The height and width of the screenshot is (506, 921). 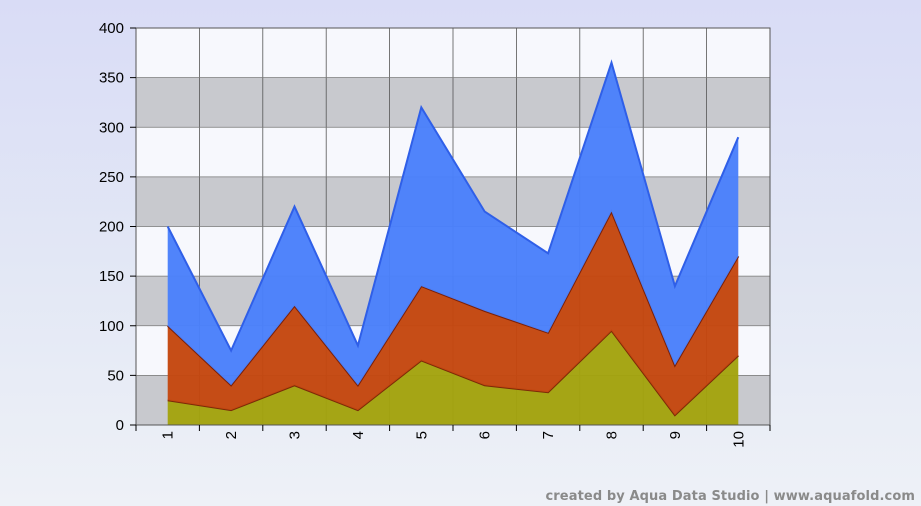 I want to click on y-tick-label: 50, so click(x=115, y=375).